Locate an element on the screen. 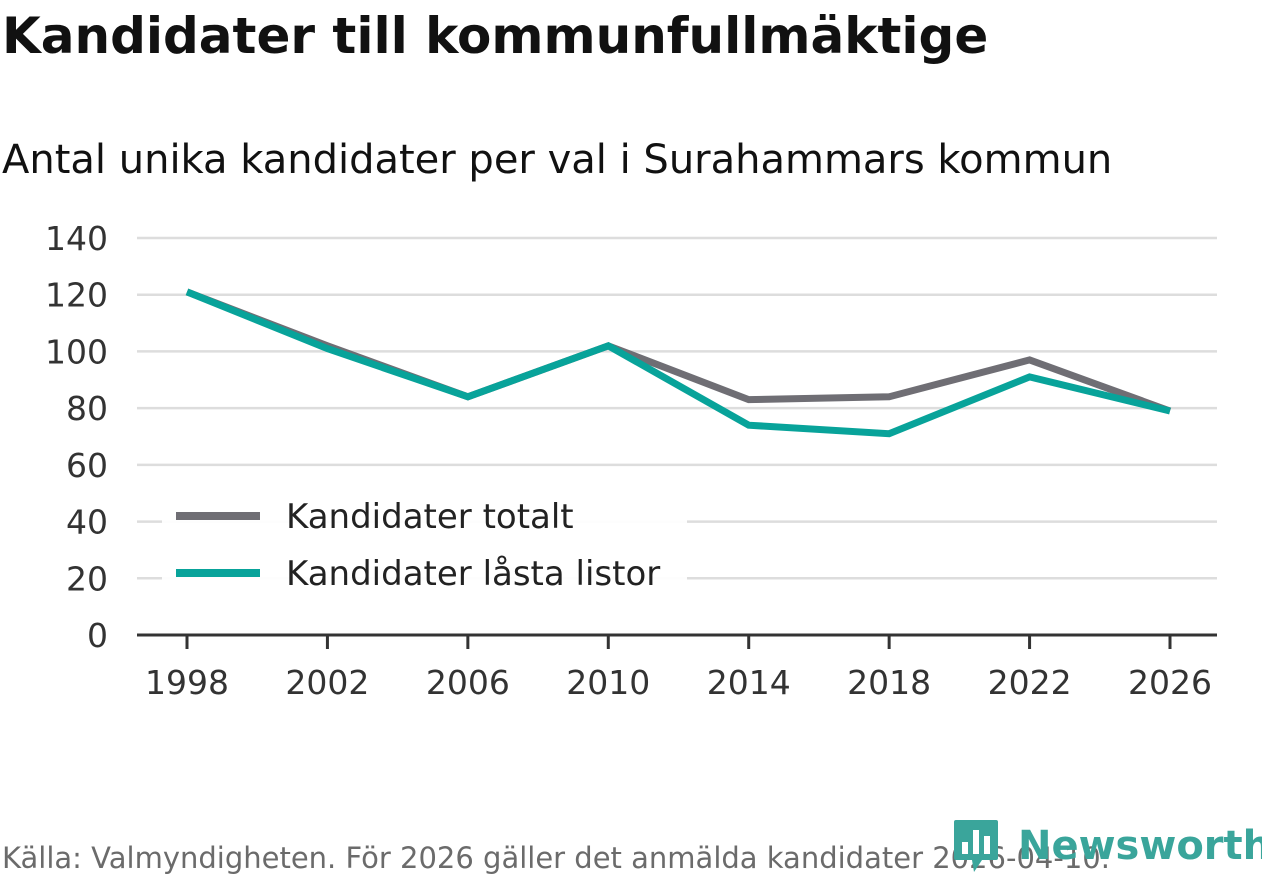 Image resolution: width=1262 pixels, height=879 pixels. legend: Kandidater totalt Kandidater låsta listor is located at coordinates (424, 547).